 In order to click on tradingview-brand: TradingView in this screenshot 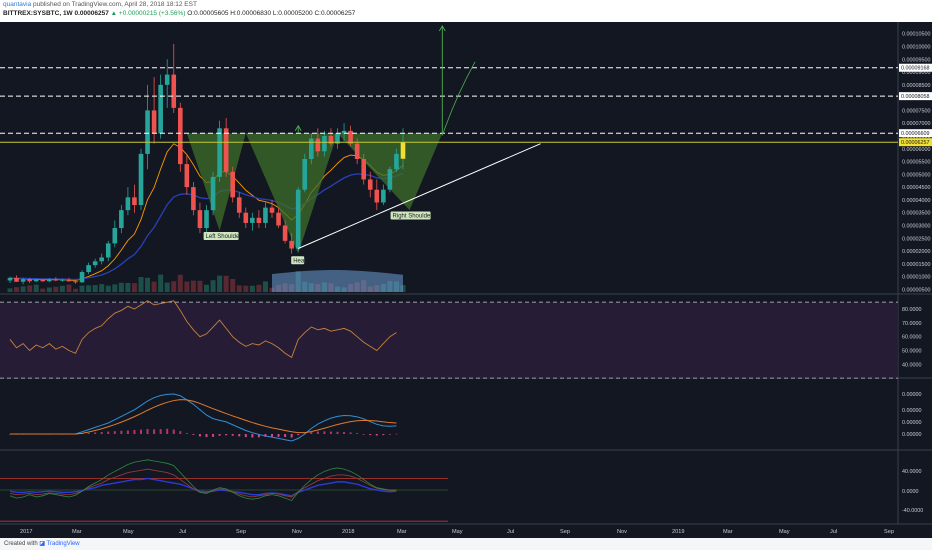, I will do `click(63, 544)`.